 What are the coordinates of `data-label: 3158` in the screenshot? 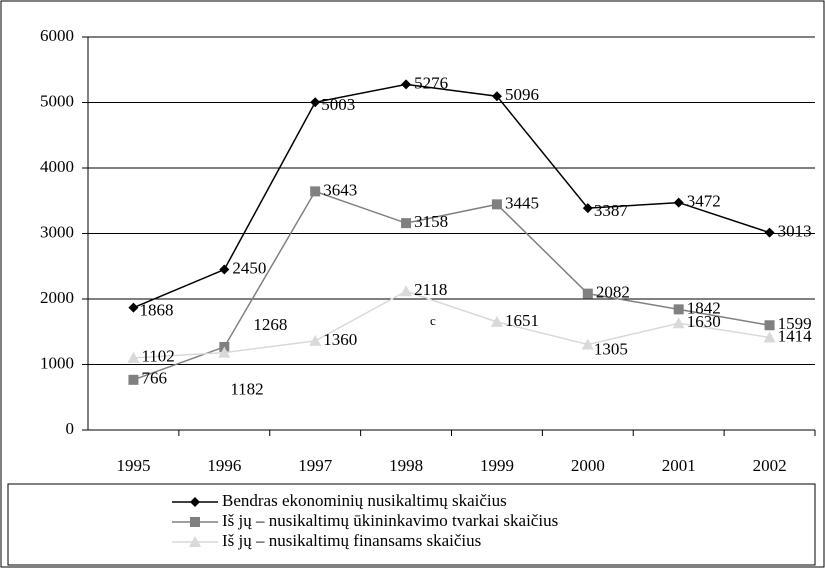 It's located at (431, 221).